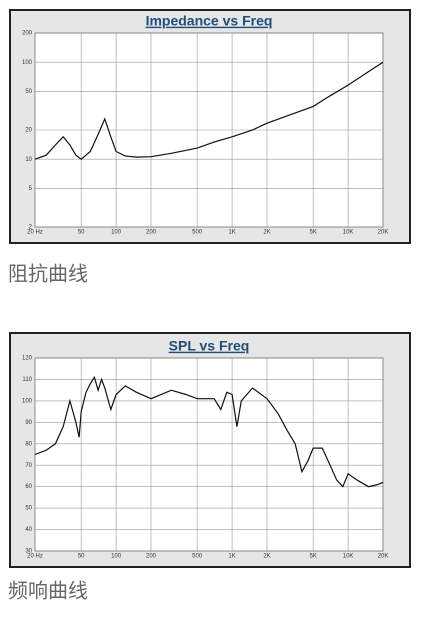 The height and width of the screenshot is (627, 424). Describe the element at coordinates (28, 423) in the screenshot. I see `y-tick-label: 90` at that location.